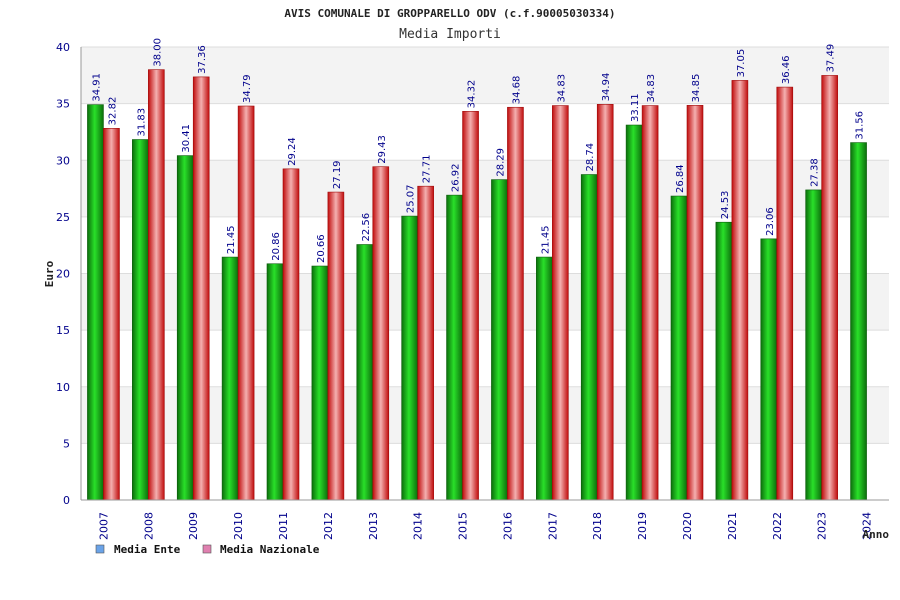  I want to click on bar-media-nazionale-2014, so click(425, 343).